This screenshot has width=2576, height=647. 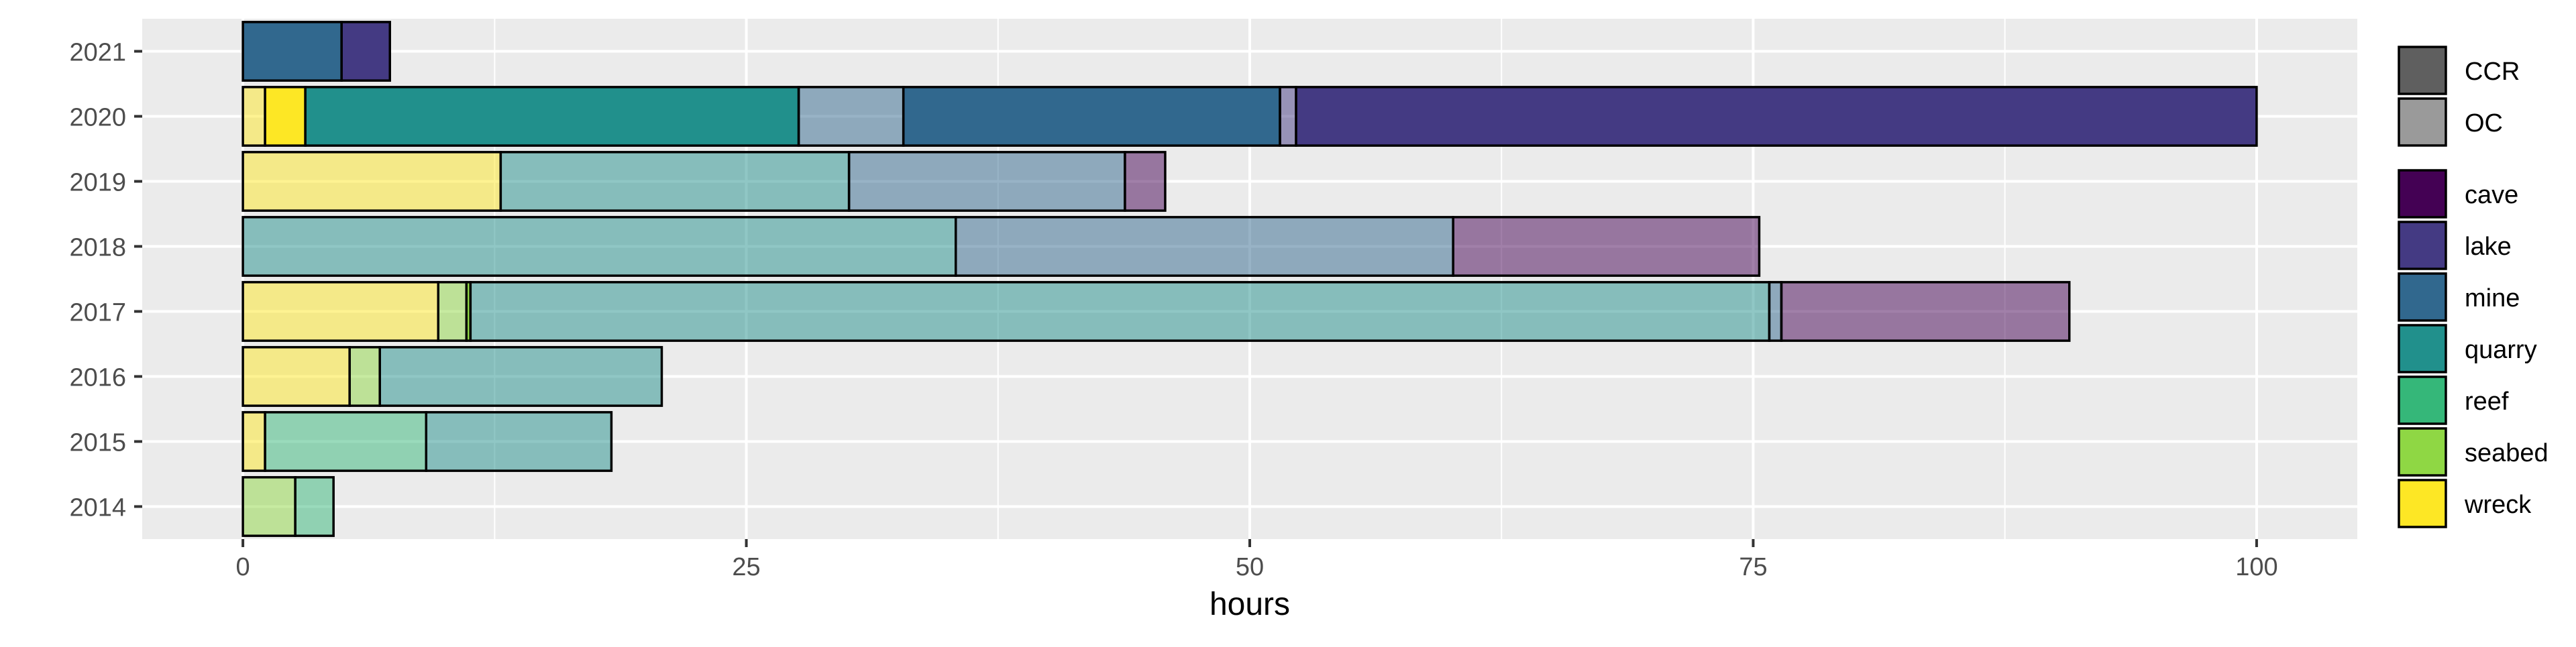 I want to click on bar-segment-2020-quarry-ccr, so click(x=552, y=116).